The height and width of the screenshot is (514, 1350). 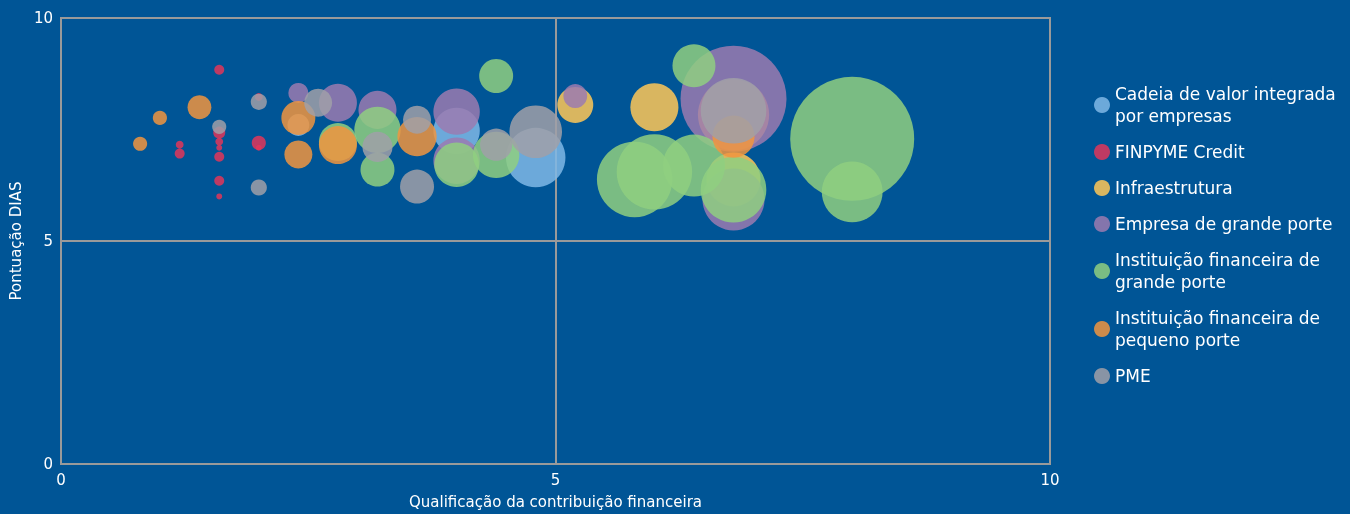 What do you see at coordinates (1224, 224) in the screenshot?
I see `legend-label: Empresa de grande porte` at bounding box center [1224, 224].